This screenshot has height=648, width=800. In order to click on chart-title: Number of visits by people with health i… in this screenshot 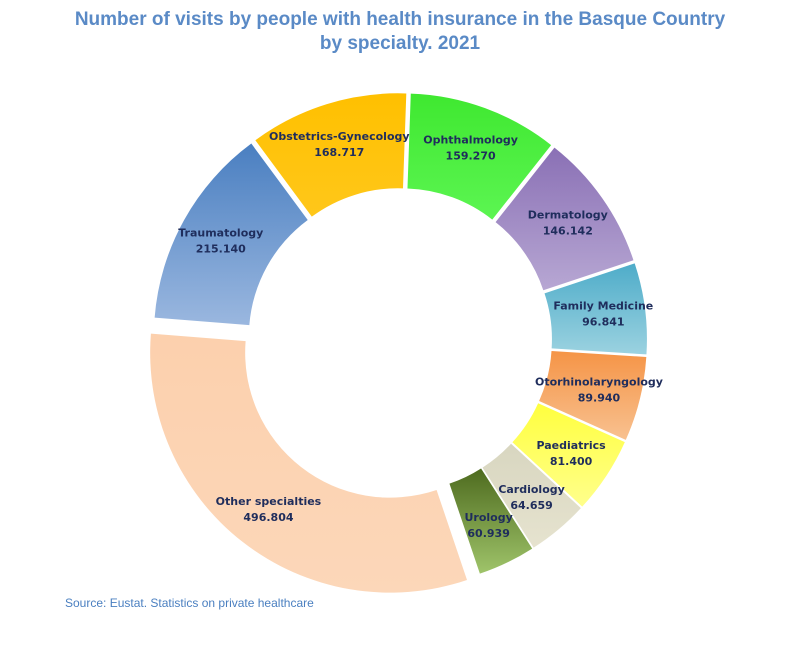, I will do `click(400, 32)`.